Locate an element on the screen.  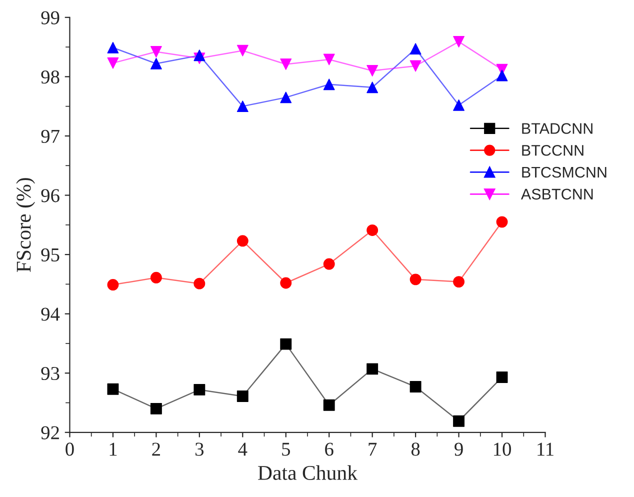
x-tick-label: 2 is located at coordinates (156, 449).